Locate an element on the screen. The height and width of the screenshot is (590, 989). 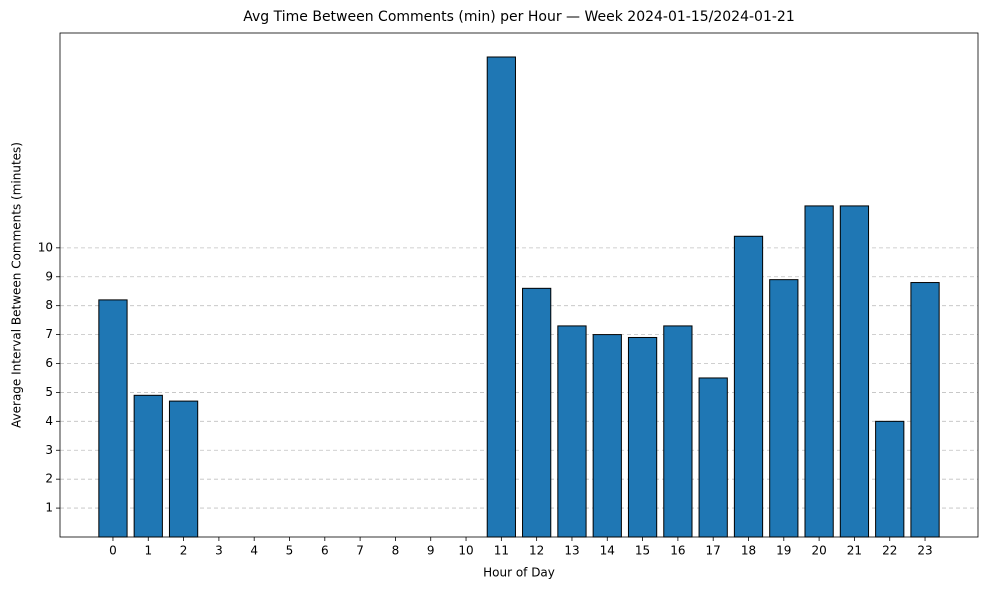
x-tick-label: 21 is located at coordinates (854, 551).